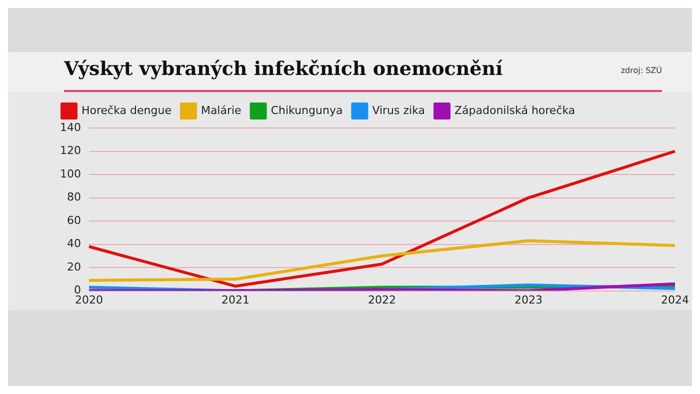  I want to click on y-tick-label: 80, so click(73, 197).